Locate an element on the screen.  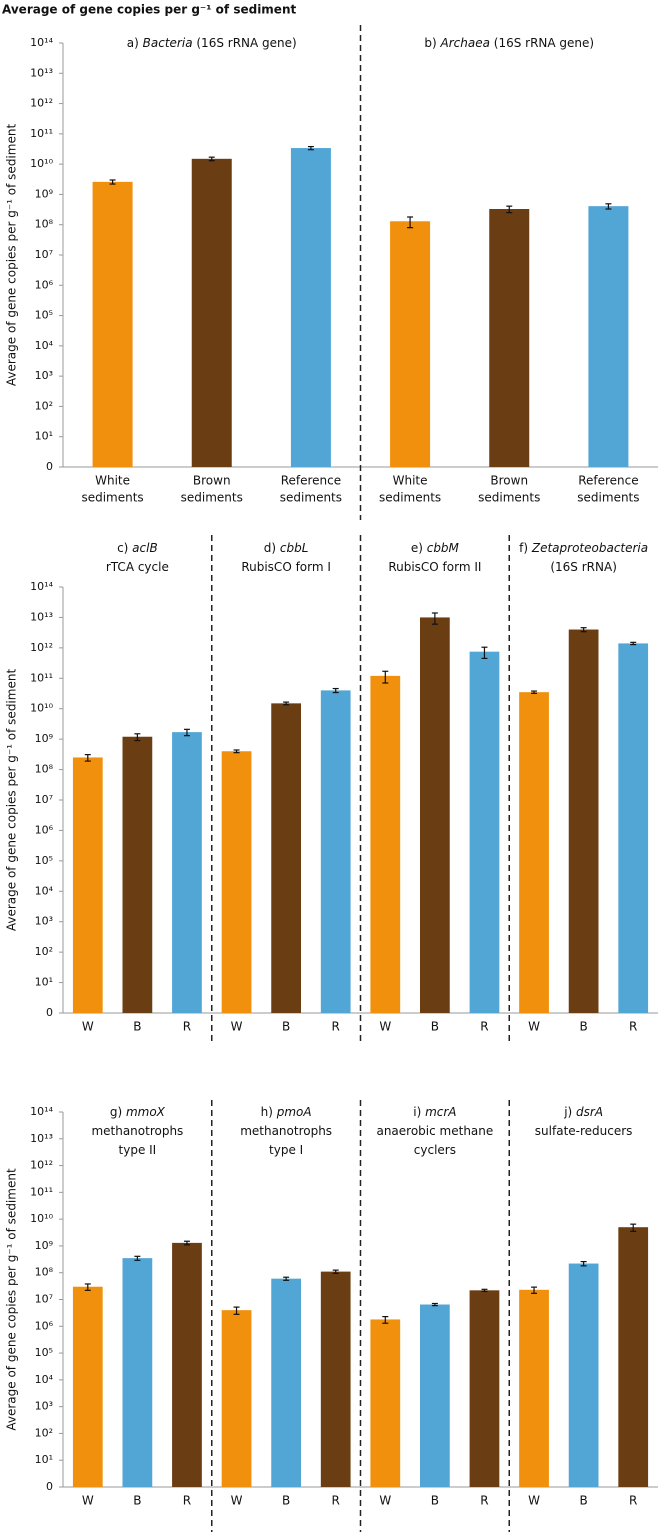
y-tick-label: 10⁹ is located at coordinates (44, 193).